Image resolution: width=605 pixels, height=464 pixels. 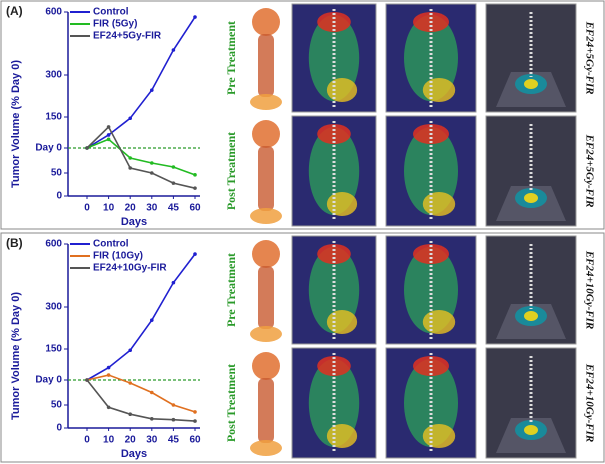 What do you see at coordinates (118, 256) in the screenshot?
I see `legend-label: FIR (10Gy)` at bounding box center [118, 256].